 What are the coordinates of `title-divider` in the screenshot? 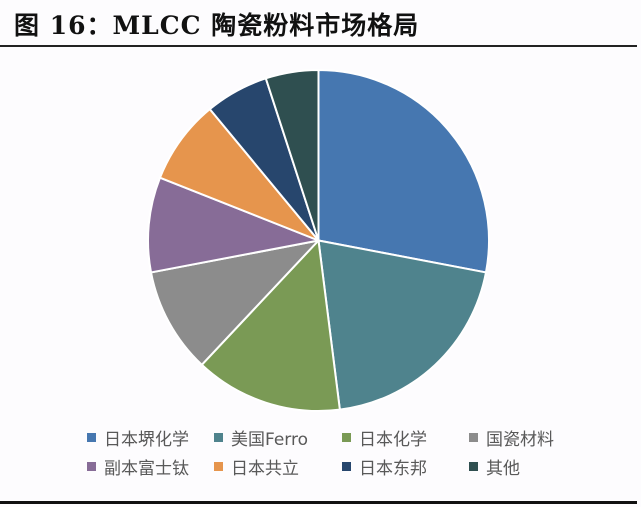 It's located at (318, 46).